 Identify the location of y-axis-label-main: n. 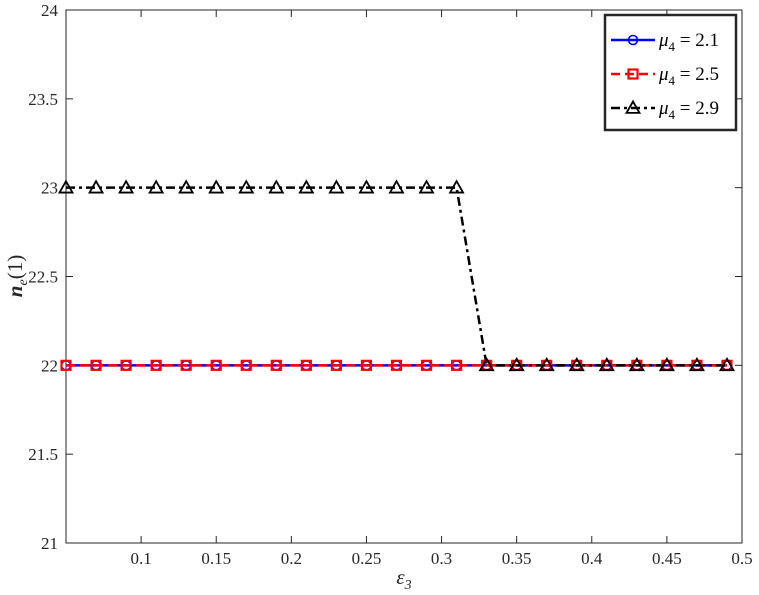
(15, 292).